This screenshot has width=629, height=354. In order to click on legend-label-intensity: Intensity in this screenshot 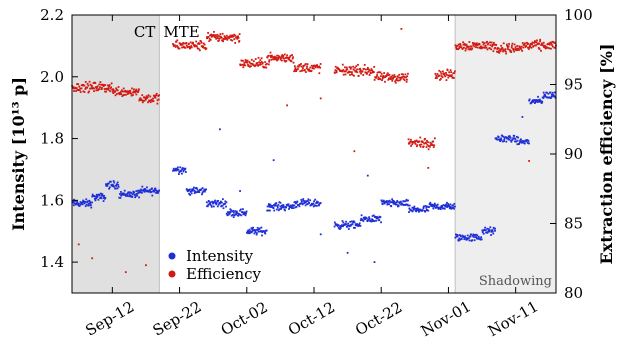, I will do `click(220, 256)`.